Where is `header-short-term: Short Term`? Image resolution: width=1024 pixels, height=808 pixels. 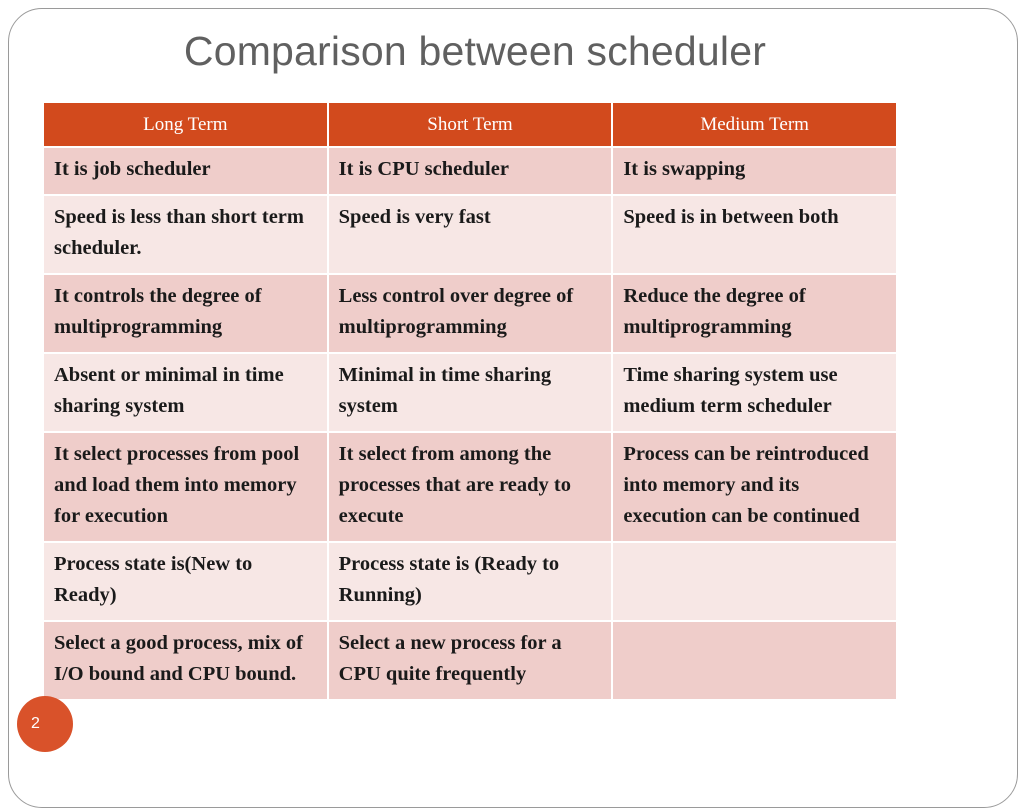 header-short-term: Short Term is located at coordinates (470, 124).